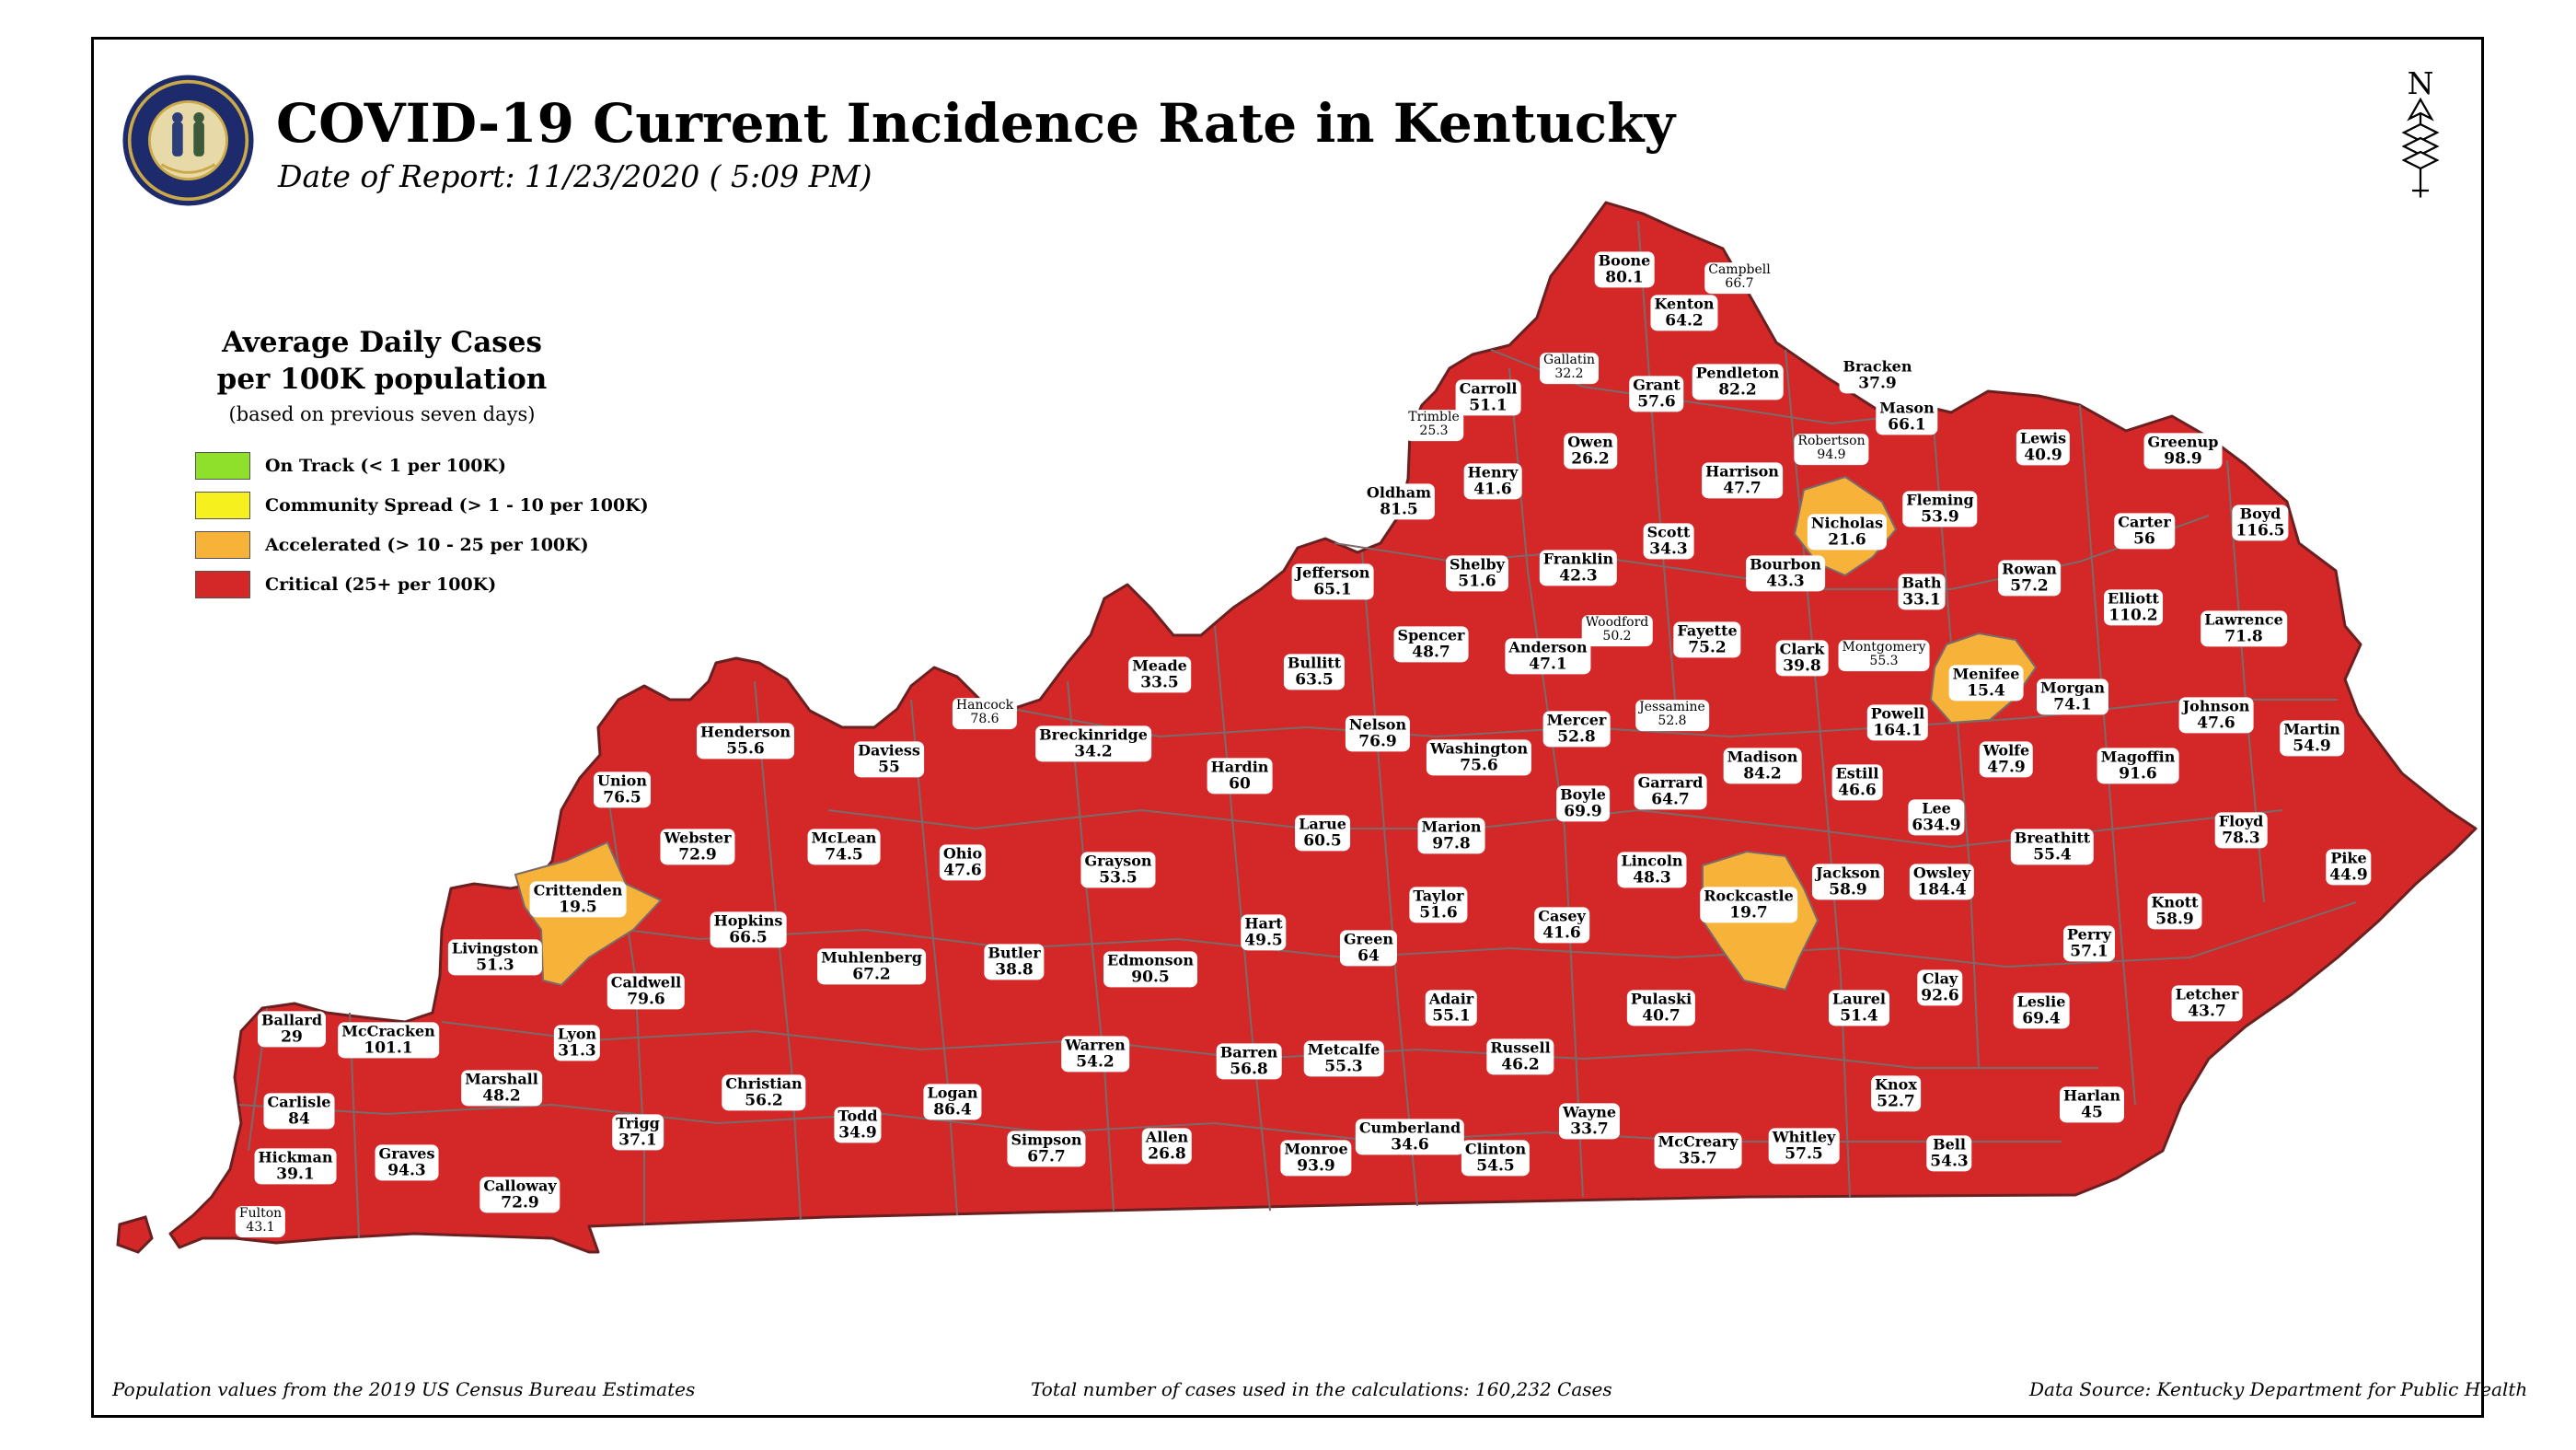 The height and width of the screenshot is (1450, 2576). I want to click on county-rate: 46.6, so click(1857, 789).